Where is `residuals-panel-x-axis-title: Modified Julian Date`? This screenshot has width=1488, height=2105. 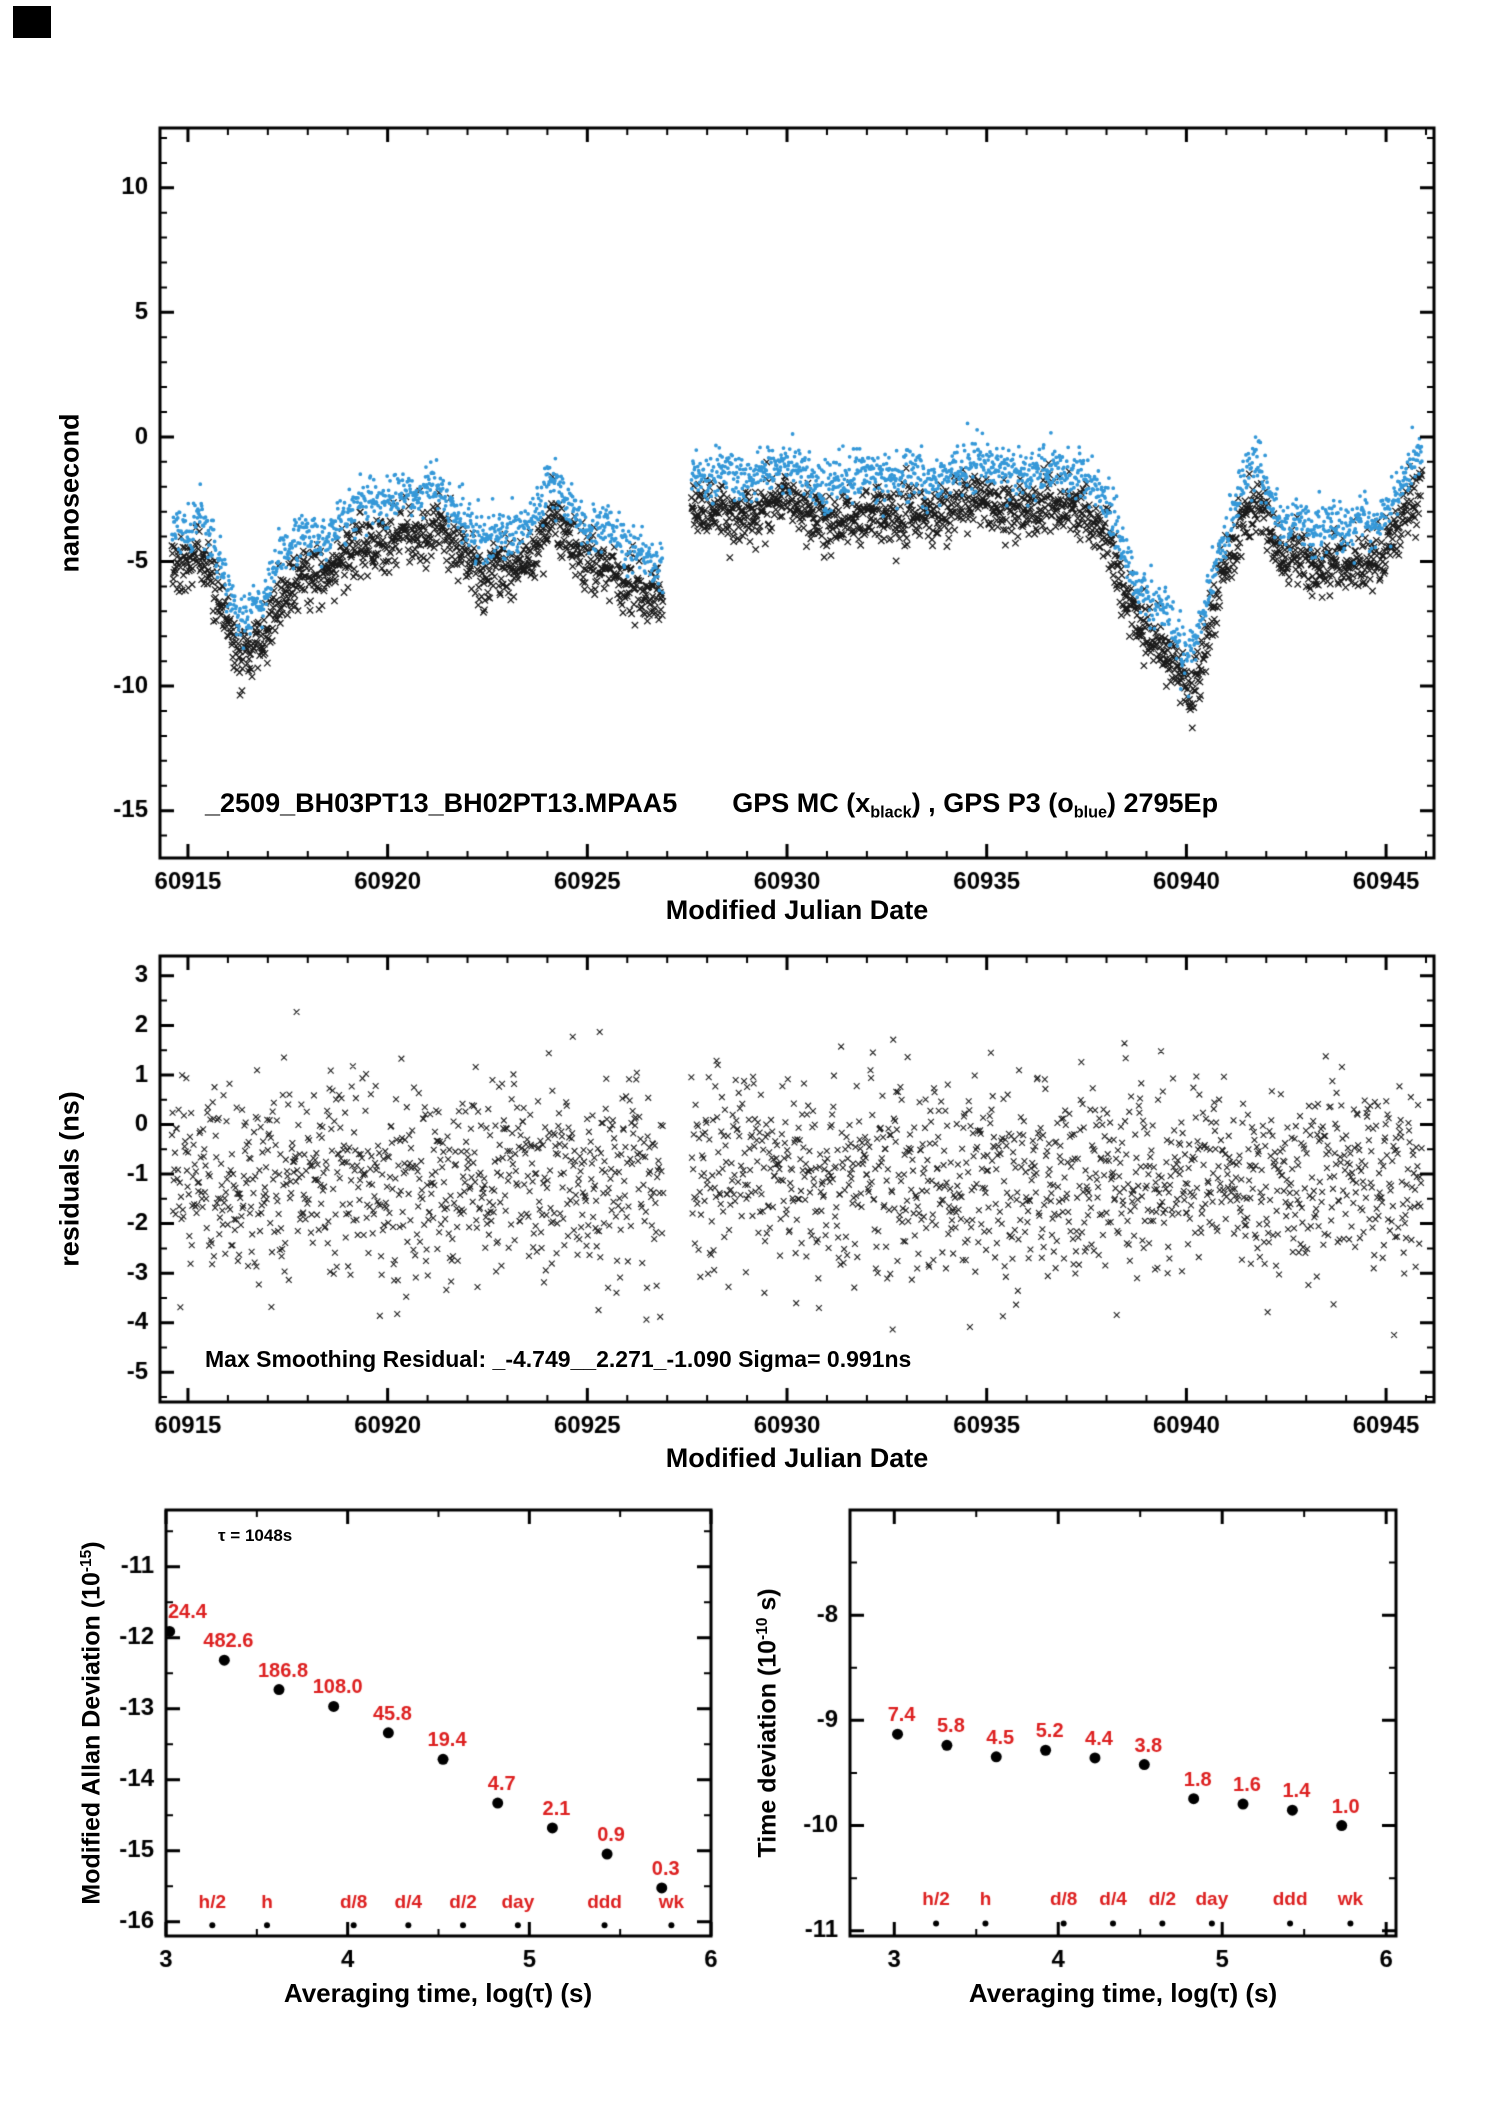 residuals-panel-x-axis-title: Modified Julian Date is located at coordinates (797, 1458).